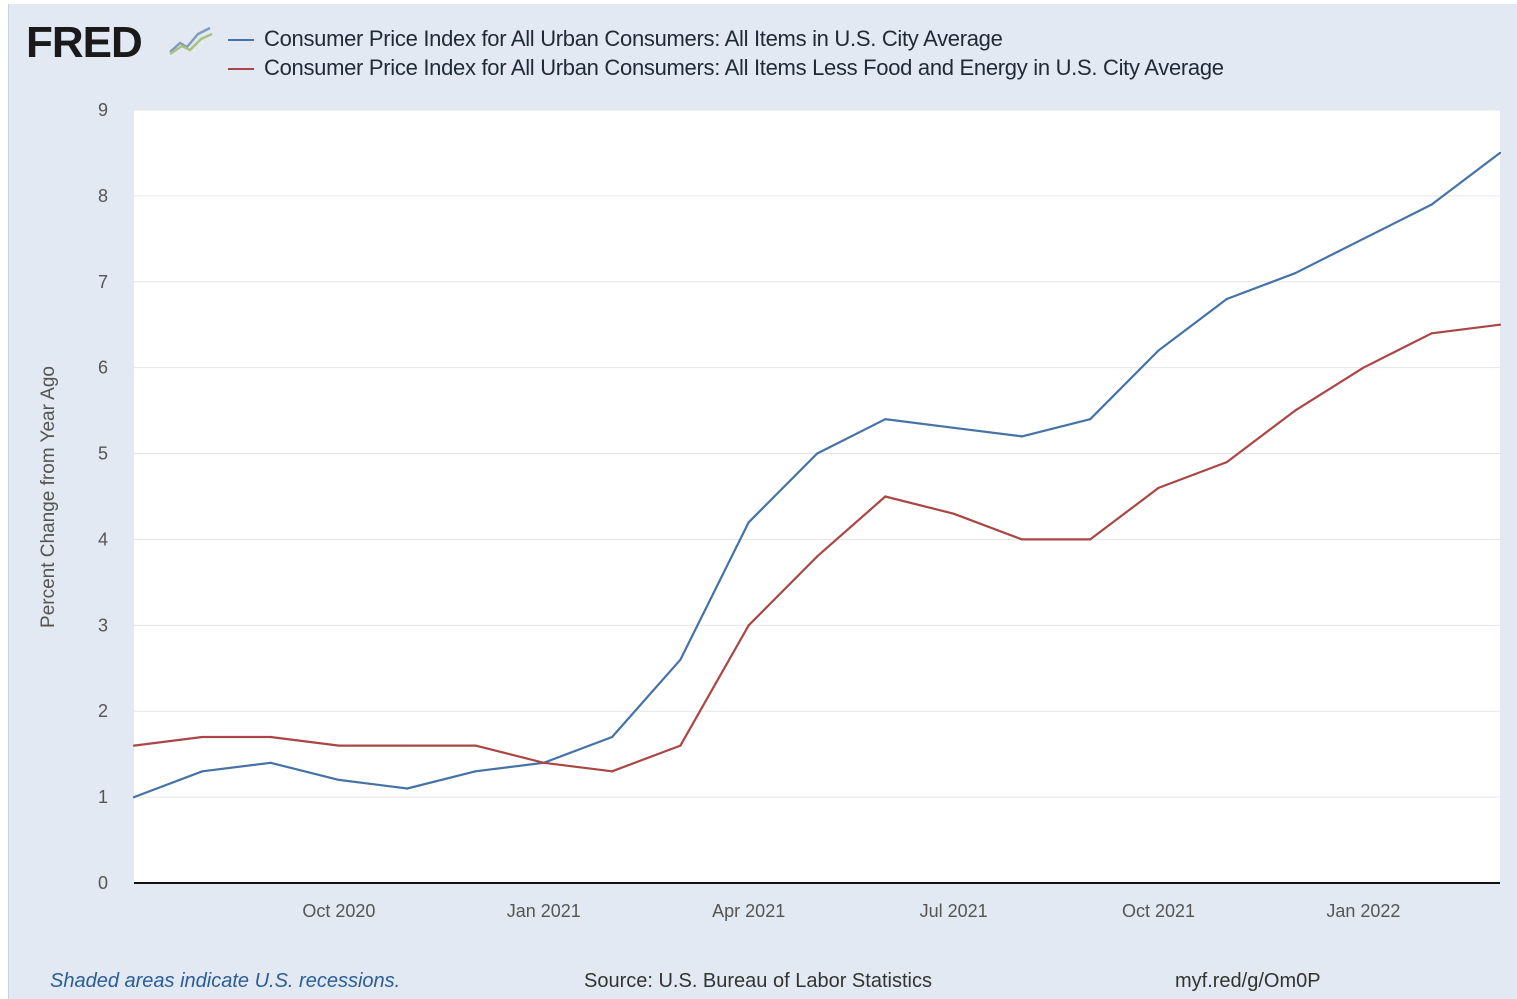  What do you see at coordinates (1158, 911) in the screenshot?
I see `x-tick-label-4: Oct 2021` at bounding box center [1158, 911].